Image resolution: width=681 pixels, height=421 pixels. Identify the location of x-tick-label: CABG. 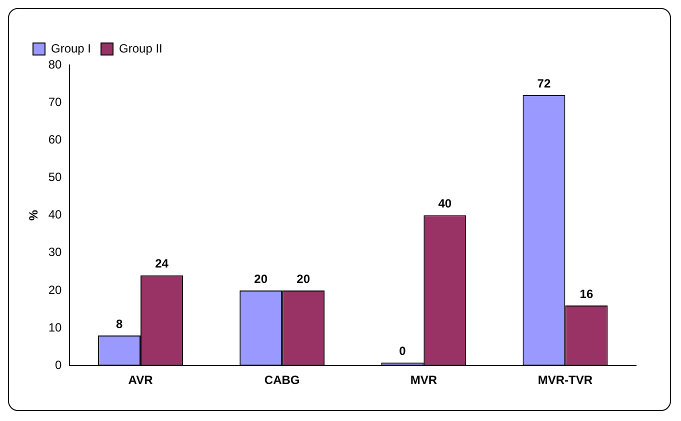
(282, 380).